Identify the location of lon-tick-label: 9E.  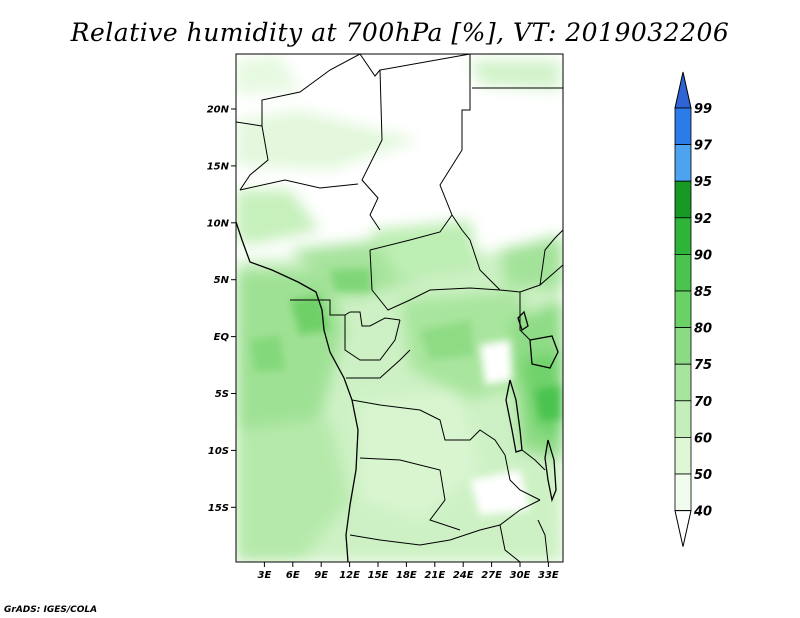
(321, 575).